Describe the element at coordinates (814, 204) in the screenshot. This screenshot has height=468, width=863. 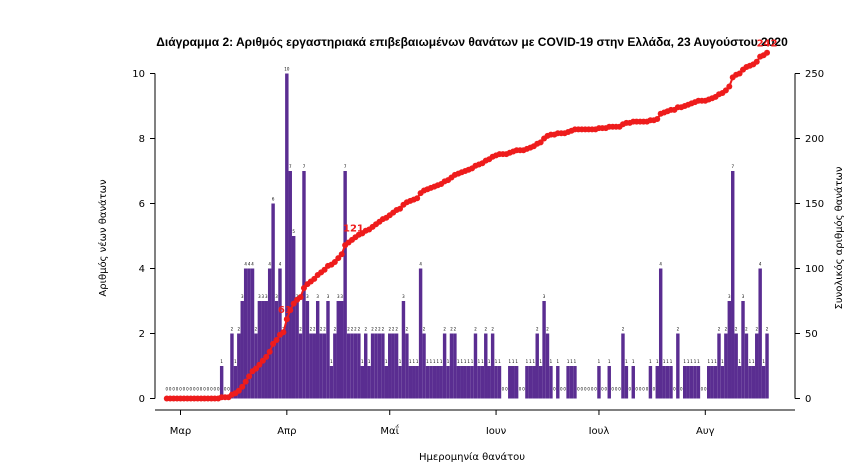
I see `y2-tick-label: 150` at that location.